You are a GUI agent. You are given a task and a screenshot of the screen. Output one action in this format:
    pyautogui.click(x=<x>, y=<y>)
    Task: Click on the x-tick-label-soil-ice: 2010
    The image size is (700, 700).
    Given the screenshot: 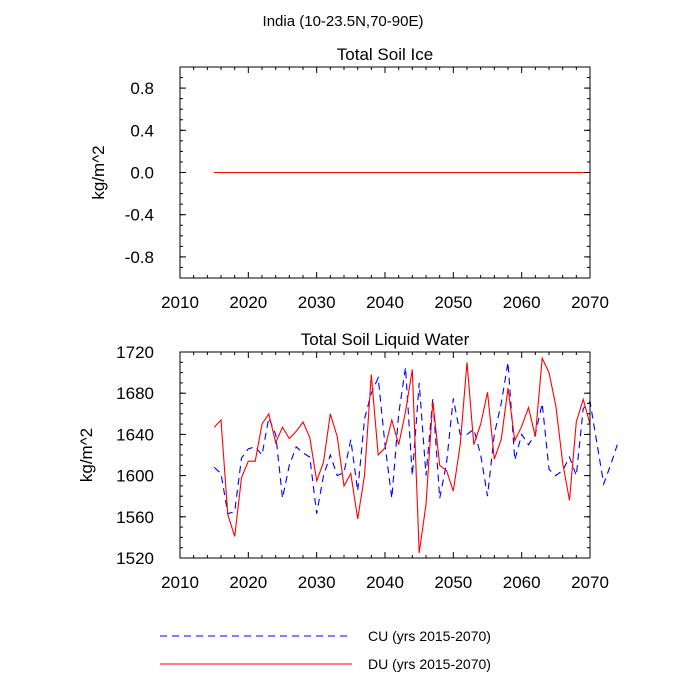 What is the action you would take?
    pyautogui.click(x=180, y=302)
    